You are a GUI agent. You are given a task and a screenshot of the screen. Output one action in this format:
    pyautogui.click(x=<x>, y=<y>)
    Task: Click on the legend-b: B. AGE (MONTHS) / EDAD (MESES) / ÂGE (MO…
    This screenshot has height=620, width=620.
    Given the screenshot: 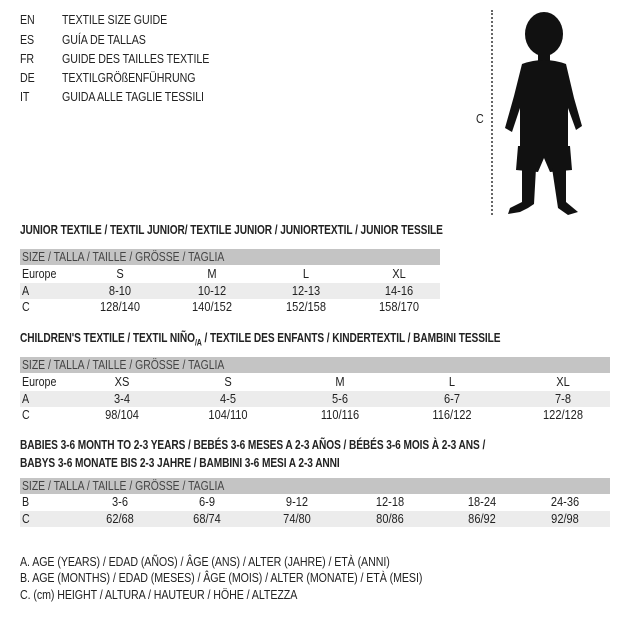 What is the action you would take?
    pyautogui.click(x=221, y=577)
    